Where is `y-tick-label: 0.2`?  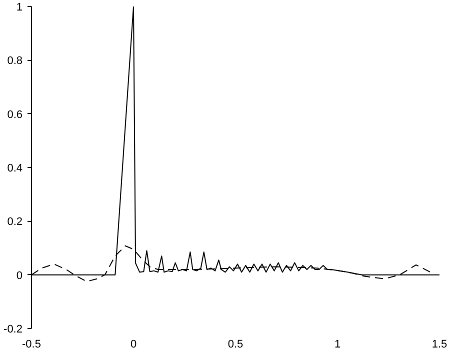
y-tick-label: 0.2 is located at coordinates (15, 222).